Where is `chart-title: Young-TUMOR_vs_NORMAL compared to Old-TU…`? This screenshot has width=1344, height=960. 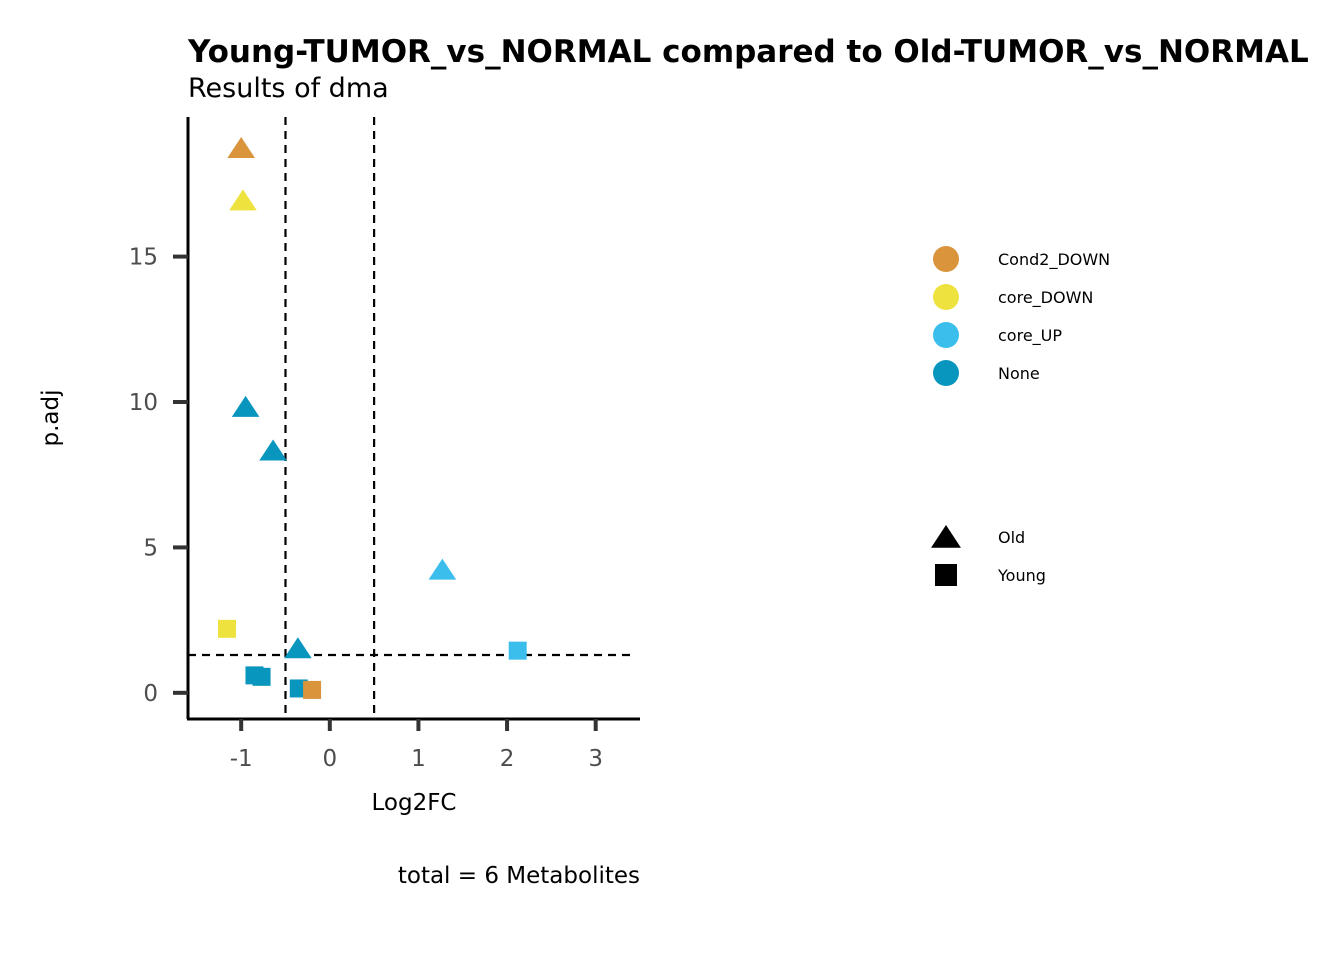 chart-title: Young-TUMOR_vs_NORMAL compared to Old-TU… is located at coordinates (748, 52).